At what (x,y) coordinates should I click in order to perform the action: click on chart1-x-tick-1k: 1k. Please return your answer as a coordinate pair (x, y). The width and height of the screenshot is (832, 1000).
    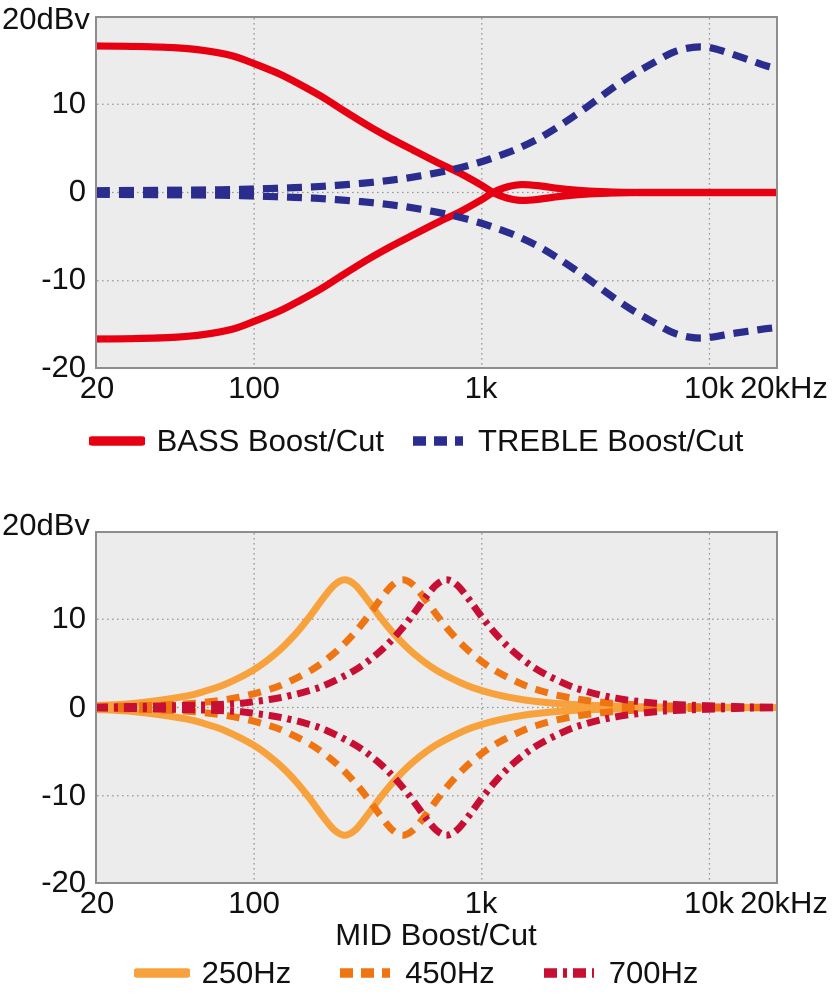
    Looking at the image, I should click on (481, 387).